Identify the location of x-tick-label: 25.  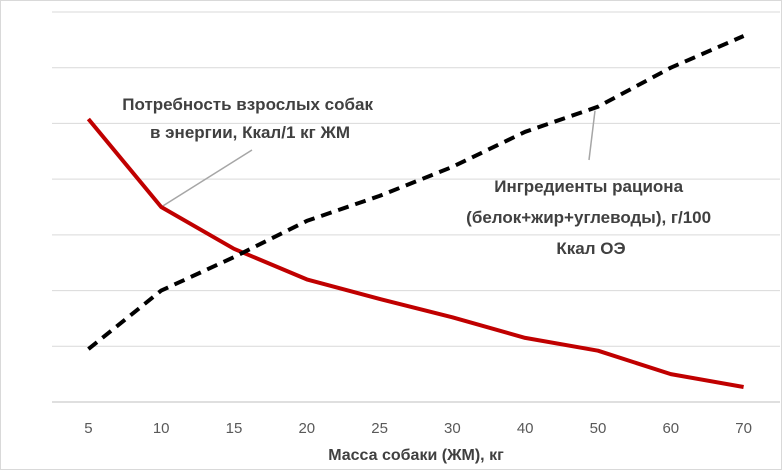
(379, 428).